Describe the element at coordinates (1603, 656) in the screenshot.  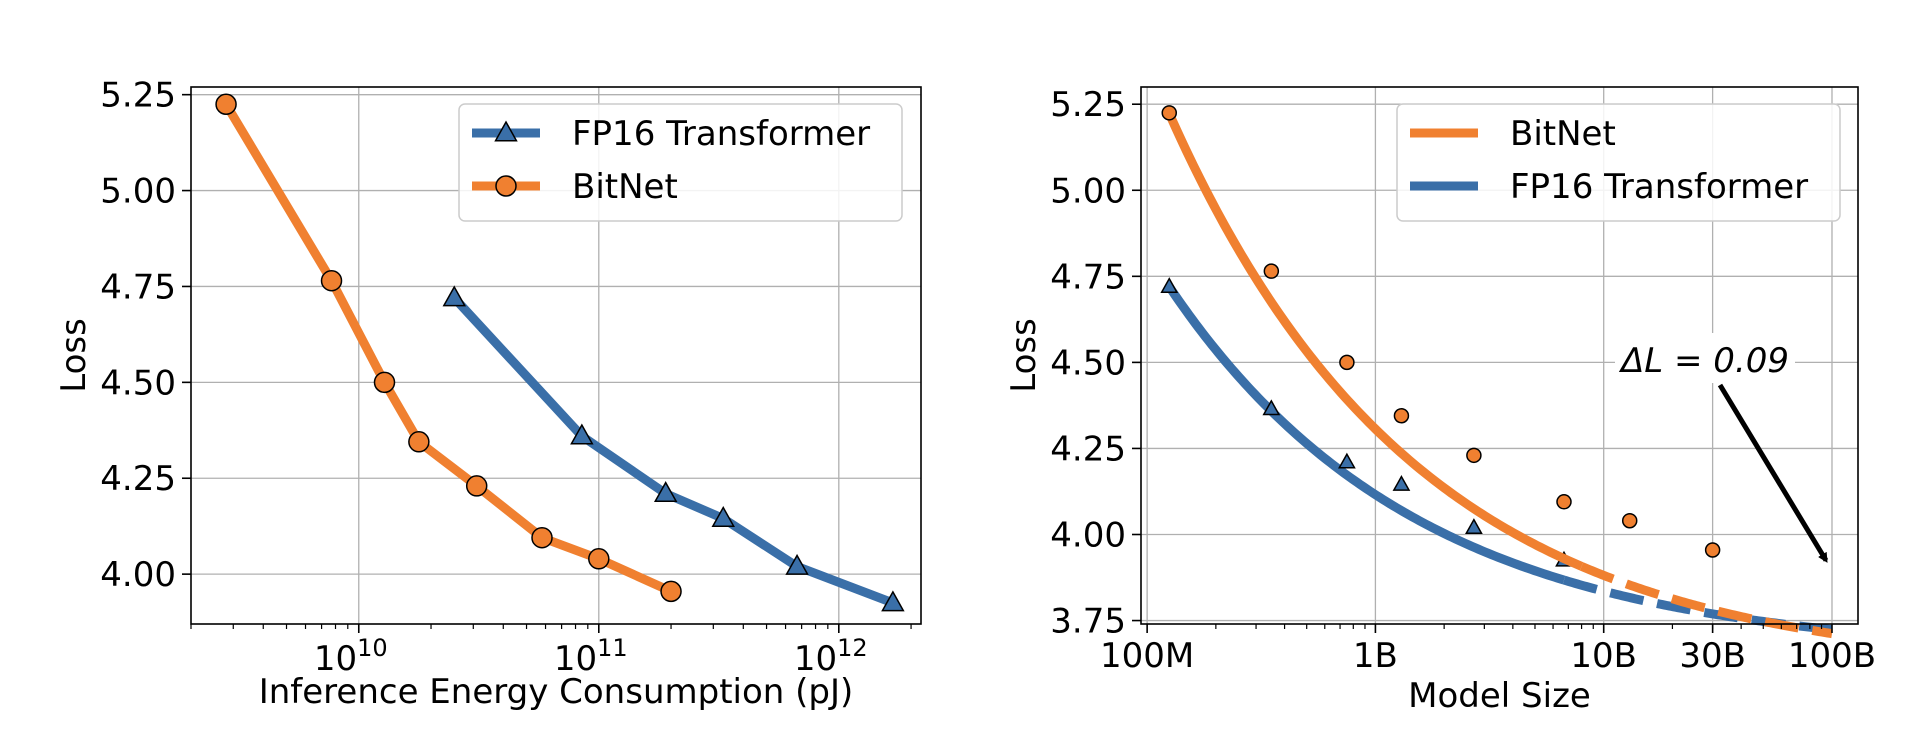
I see `x-tick-label: 10B` at that location.